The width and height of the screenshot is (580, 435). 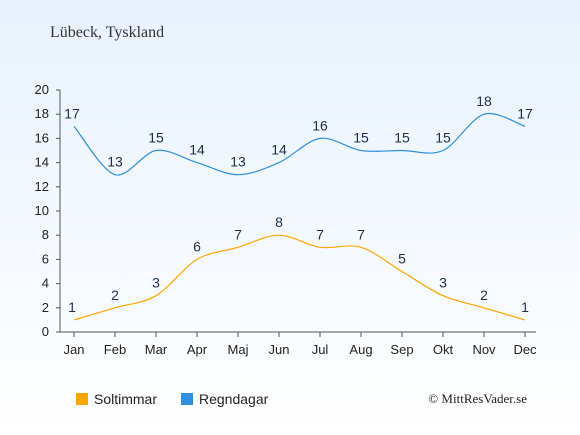 I want to click on x-tick-label: Dec, so click(x=525, y=349).